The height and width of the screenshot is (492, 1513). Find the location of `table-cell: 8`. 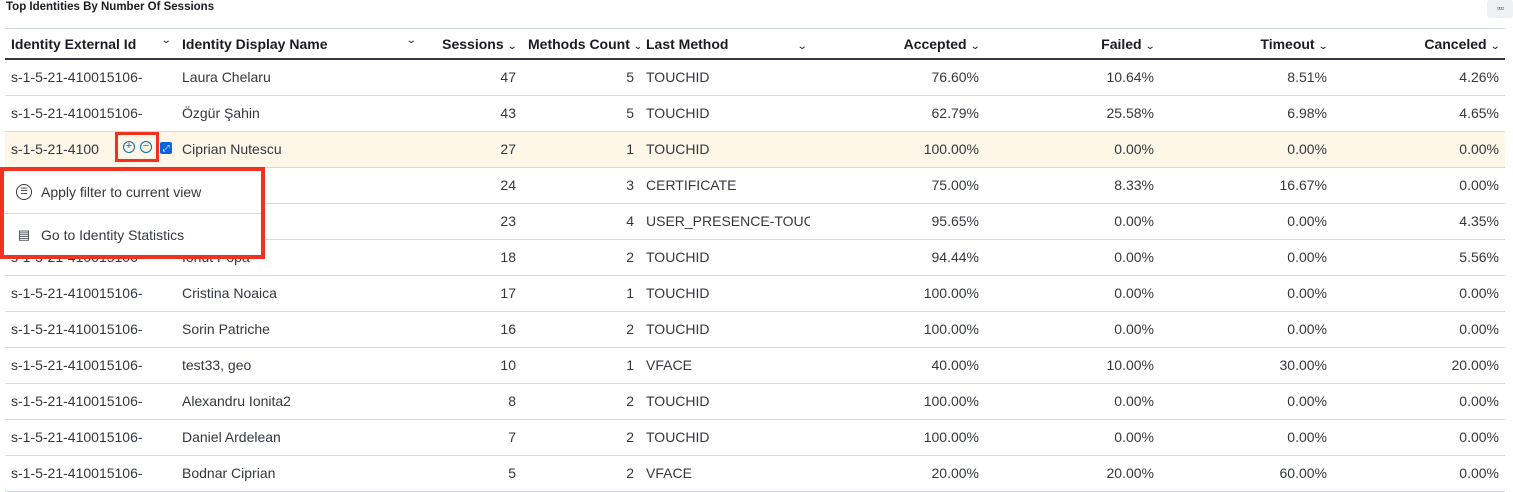

table-cell: 8 is located at coordinates (471, 401).